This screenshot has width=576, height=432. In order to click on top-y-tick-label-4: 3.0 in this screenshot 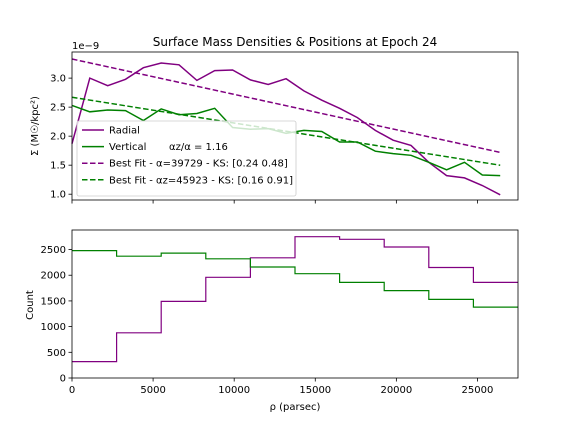, I will do `click(58, 79)`.